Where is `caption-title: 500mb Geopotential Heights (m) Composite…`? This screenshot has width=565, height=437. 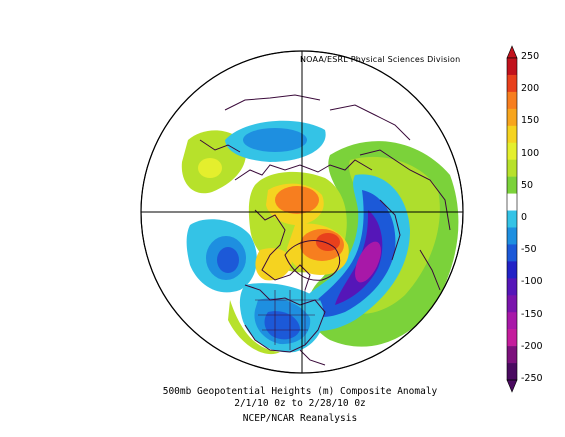 caption-title: 500mb Geopotential Heights (m) Composite… is located at coordinates (300, 391).